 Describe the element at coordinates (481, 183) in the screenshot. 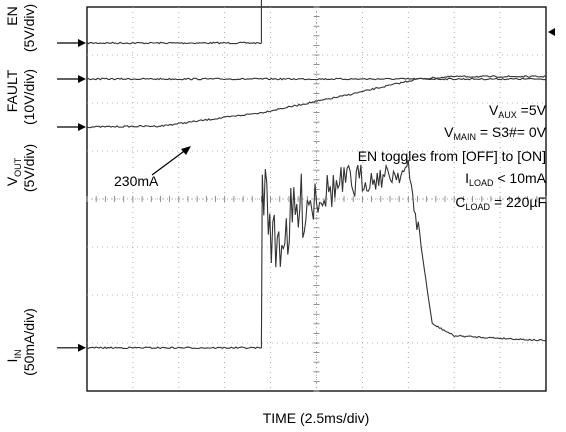

I see `condition-iload-sub: LOAD` at that location.